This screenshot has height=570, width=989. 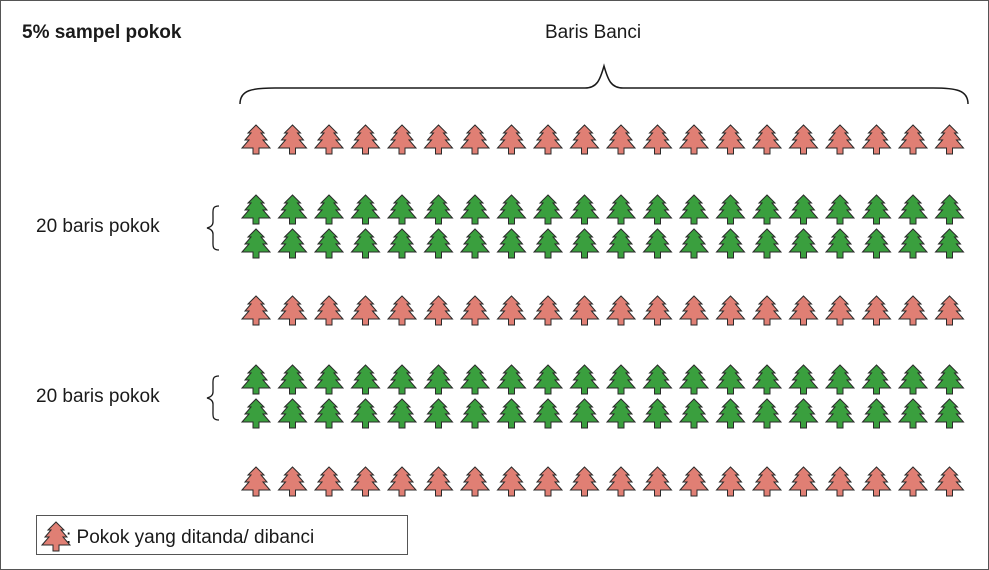 What do you see at coordinates (602, 209) in the screenshot?
I see `tree-row-2-normal` at bounding box center [602, 209].